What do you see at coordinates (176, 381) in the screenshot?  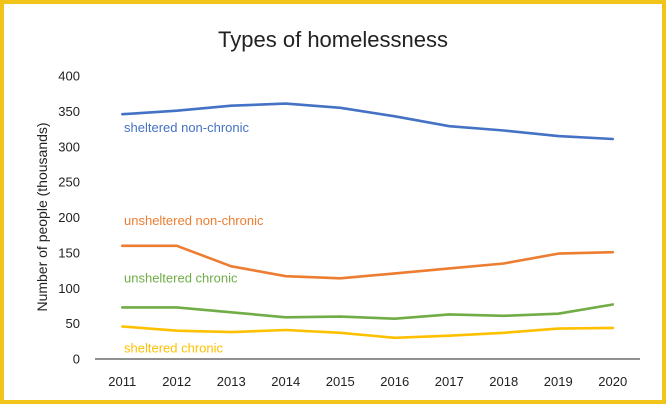 I see `x-tick-label: 2012` at bounding box center [176, 381].